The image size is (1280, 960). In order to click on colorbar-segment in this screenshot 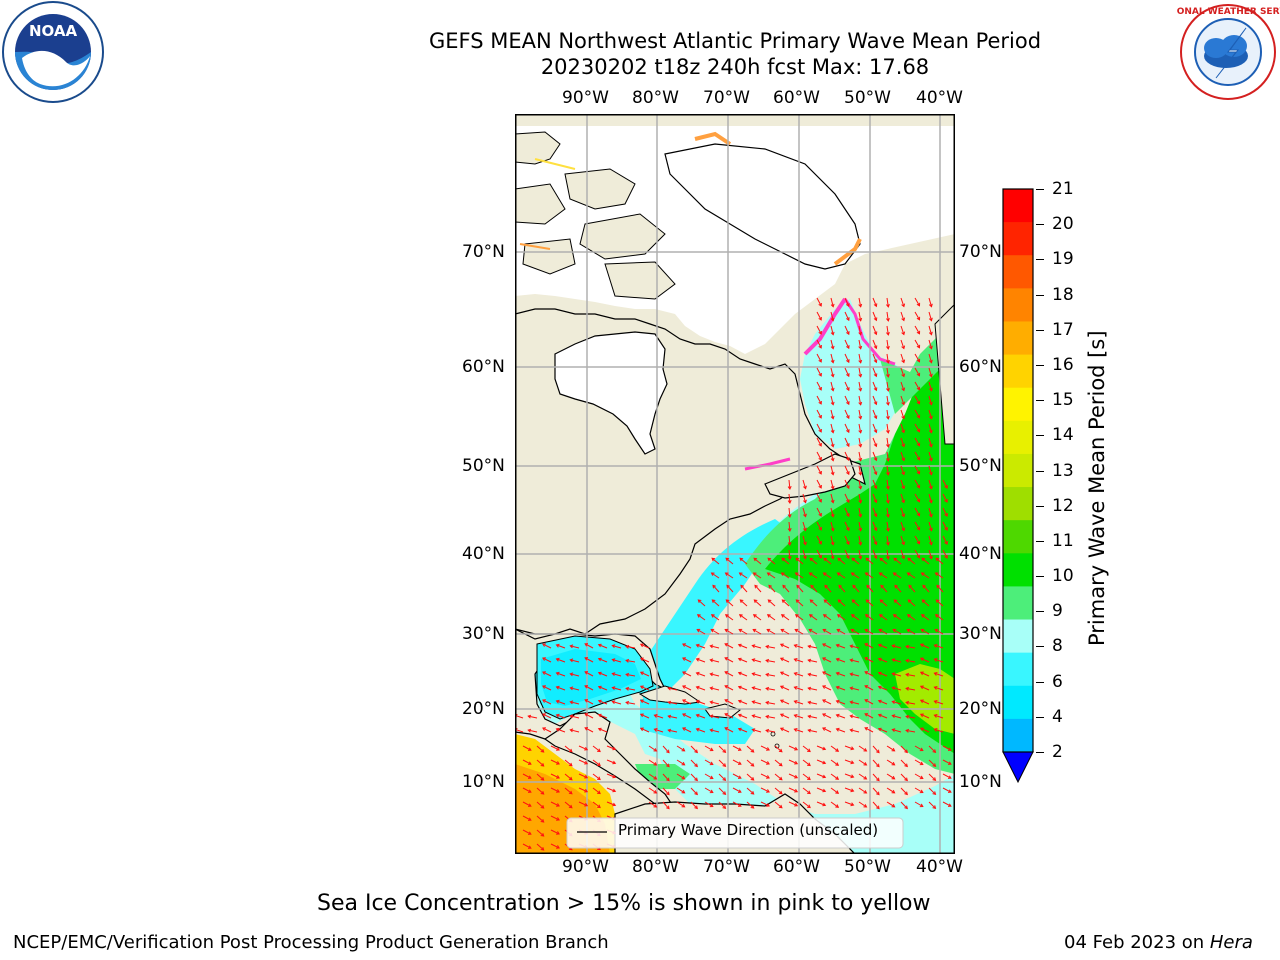, I will do `click(1018, 437)`.